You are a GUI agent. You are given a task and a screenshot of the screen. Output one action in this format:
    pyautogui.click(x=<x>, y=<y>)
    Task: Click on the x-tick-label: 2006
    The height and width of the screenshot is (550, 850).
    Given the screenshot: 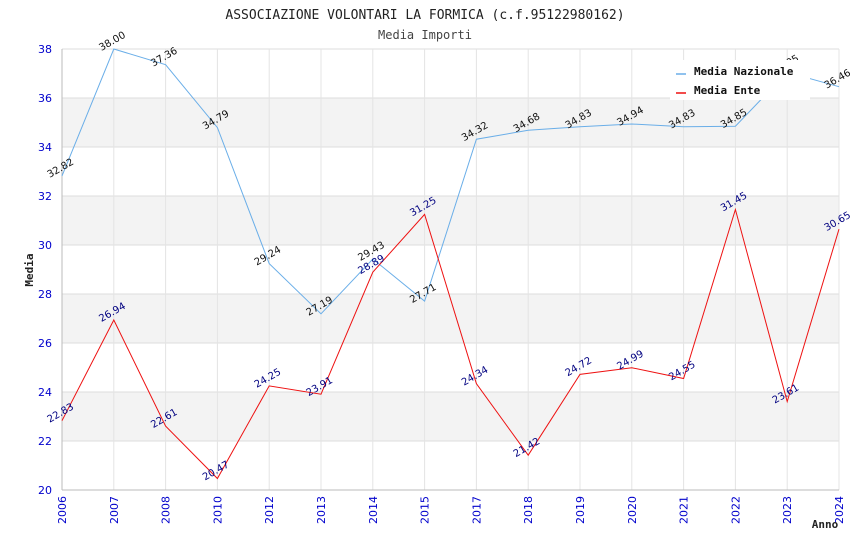 What is the action you would take?
    pyautogui.click(x=62, y=510)
    